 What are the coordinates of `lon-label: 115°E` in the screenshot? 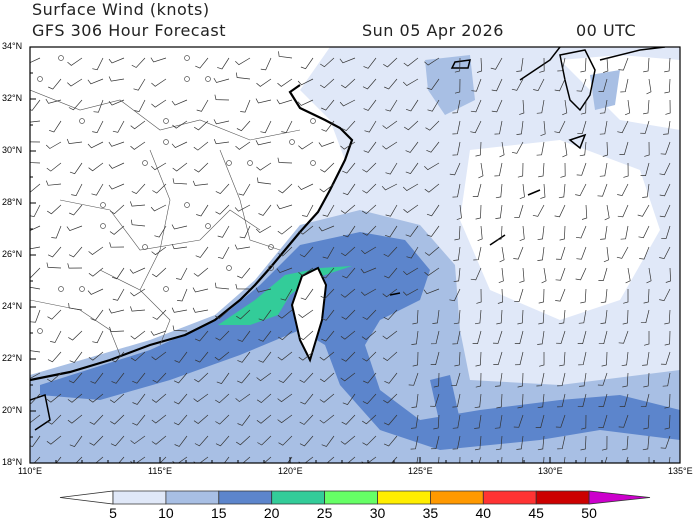 It's located at (160, 471).